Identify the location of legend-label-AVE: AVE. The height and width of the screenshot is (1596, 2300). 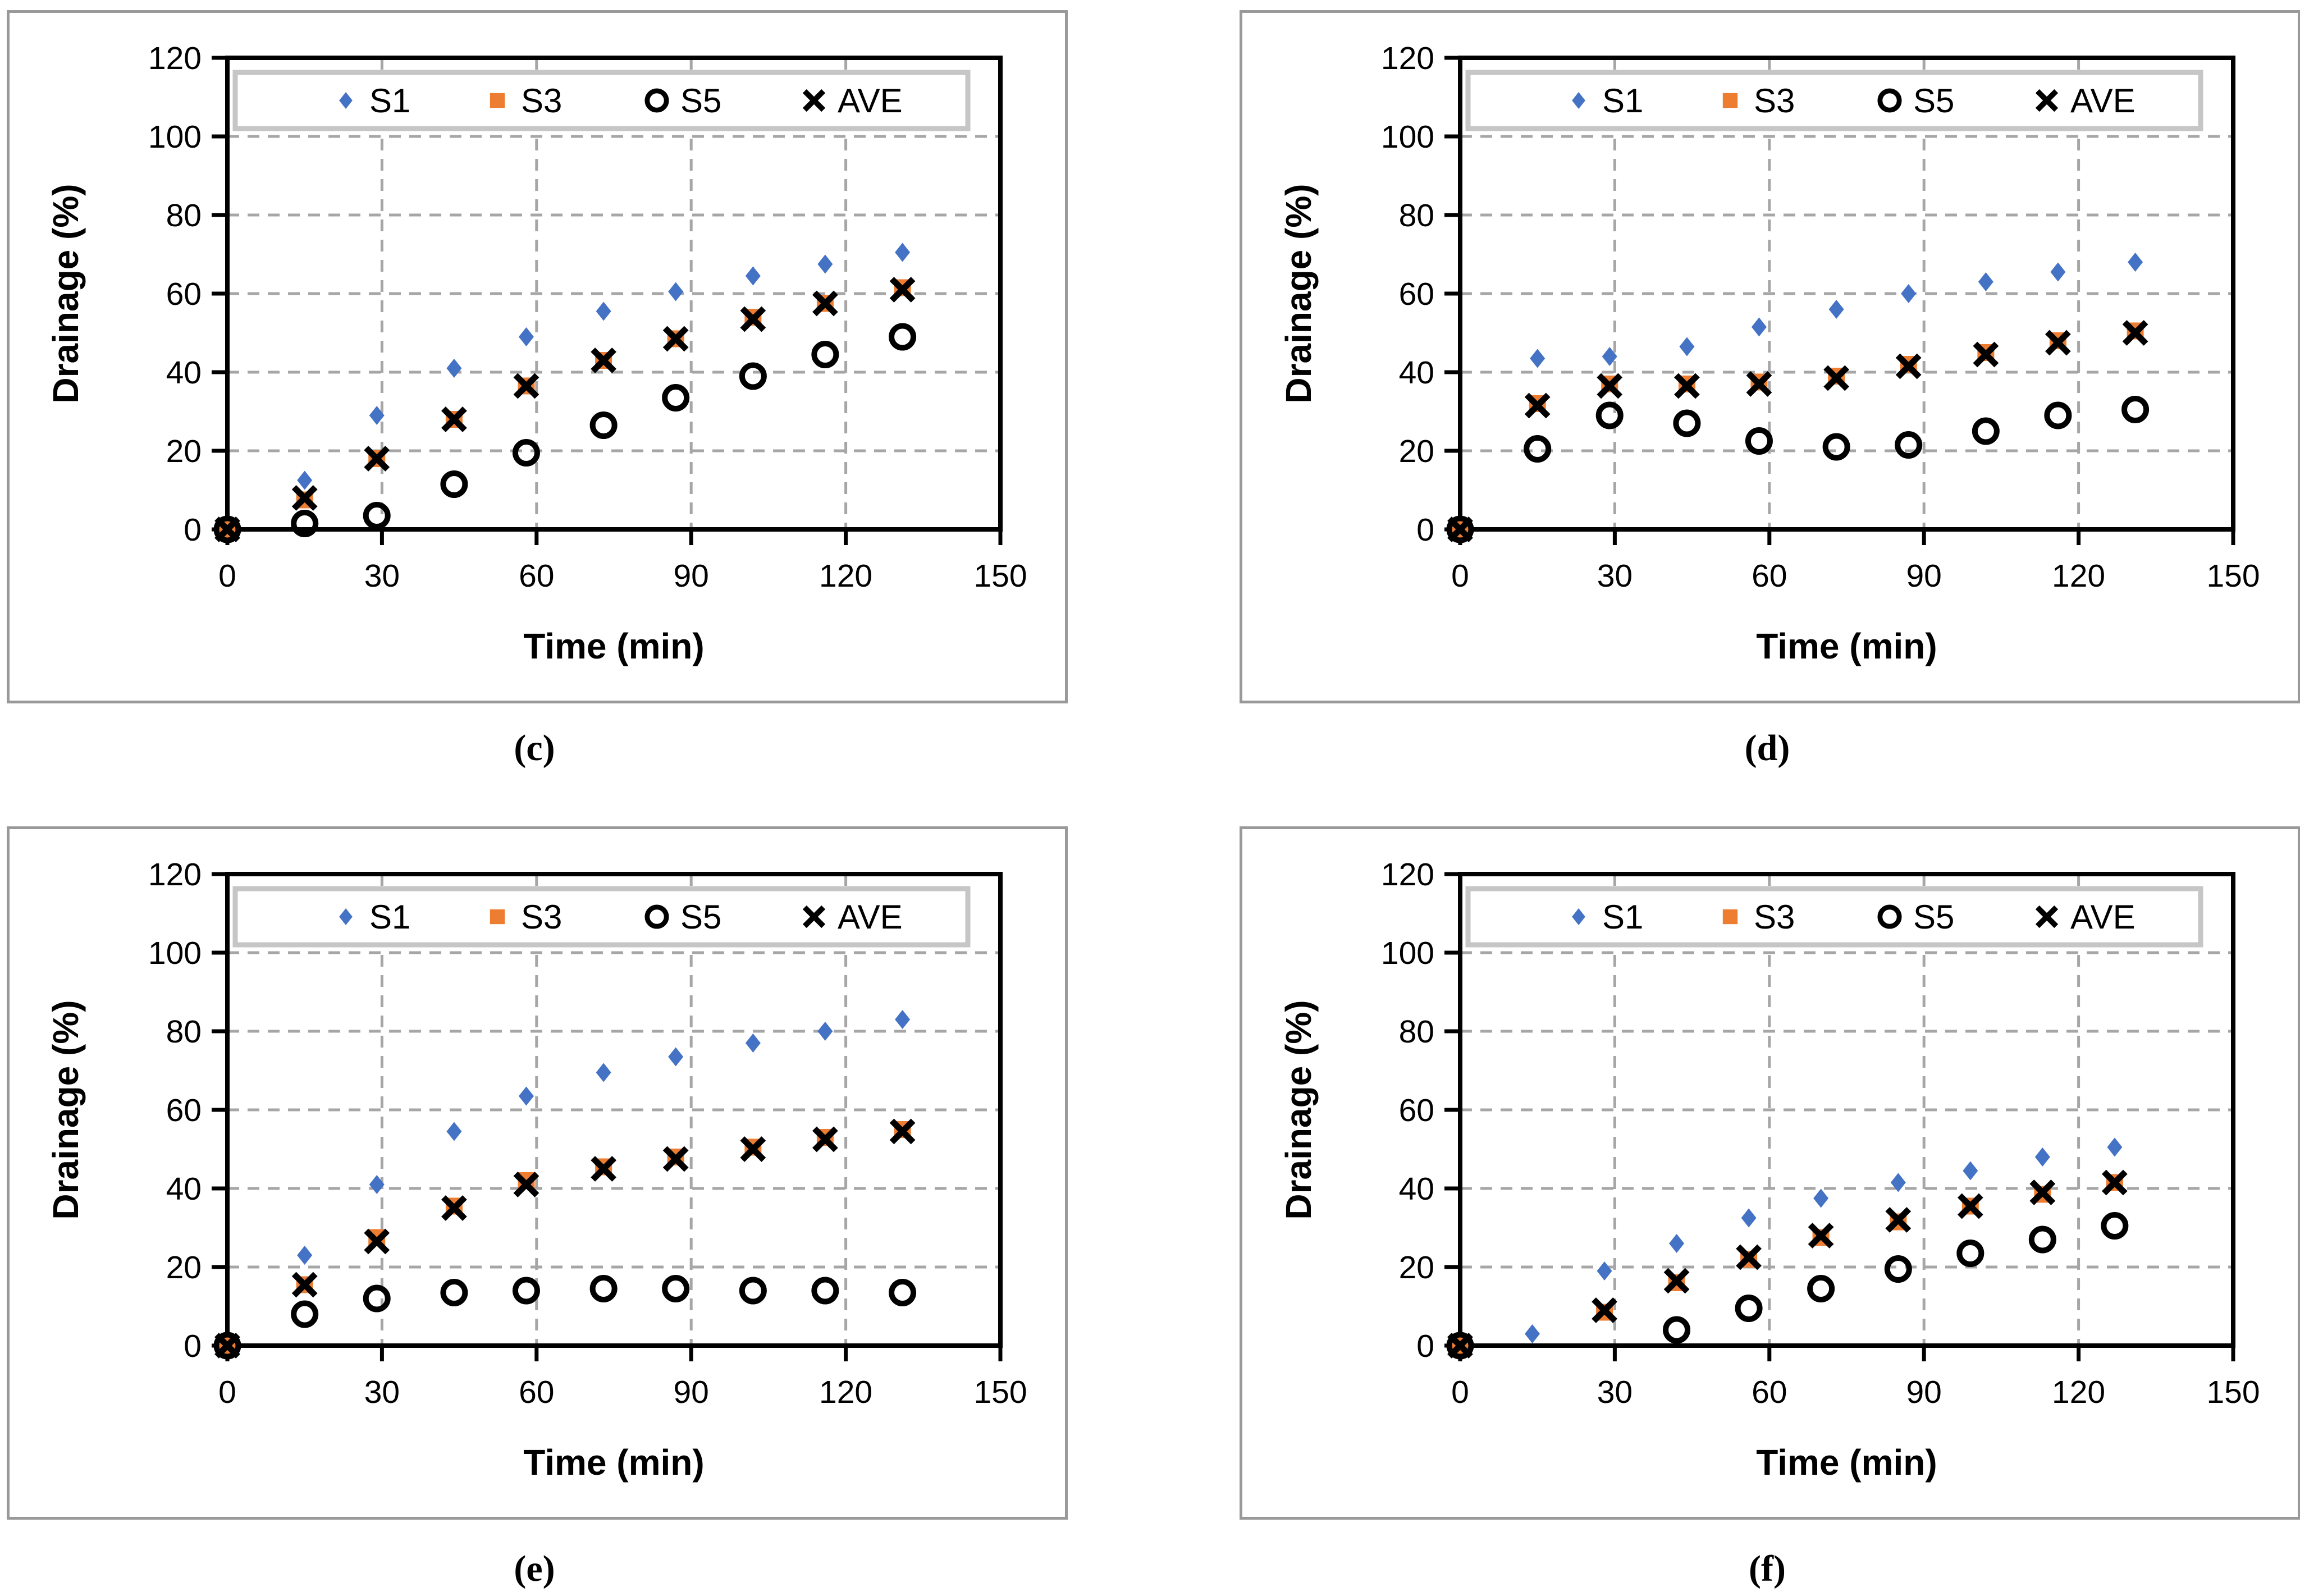
(871, 101).